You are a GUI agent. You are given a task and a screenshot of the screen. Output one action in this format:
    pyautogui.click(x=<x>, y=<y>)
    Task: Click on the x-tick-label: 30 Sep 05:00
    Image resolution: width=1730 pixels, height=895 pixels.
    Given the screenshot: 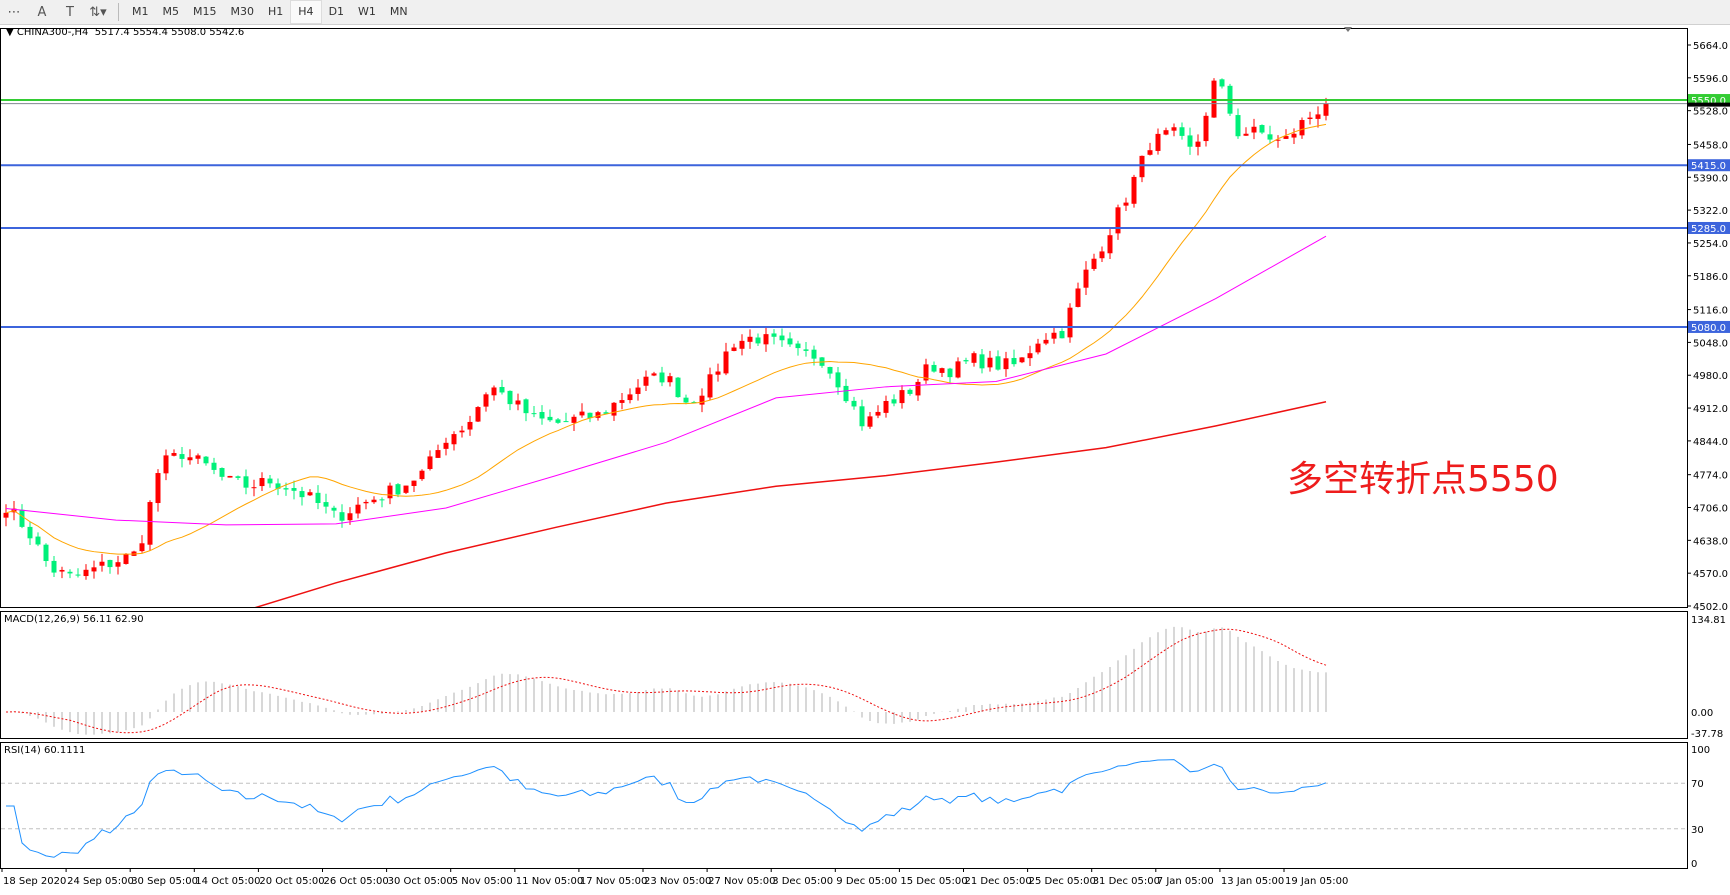 What is the action you would take?
    pyautogui.click(x=164, y=881)
    